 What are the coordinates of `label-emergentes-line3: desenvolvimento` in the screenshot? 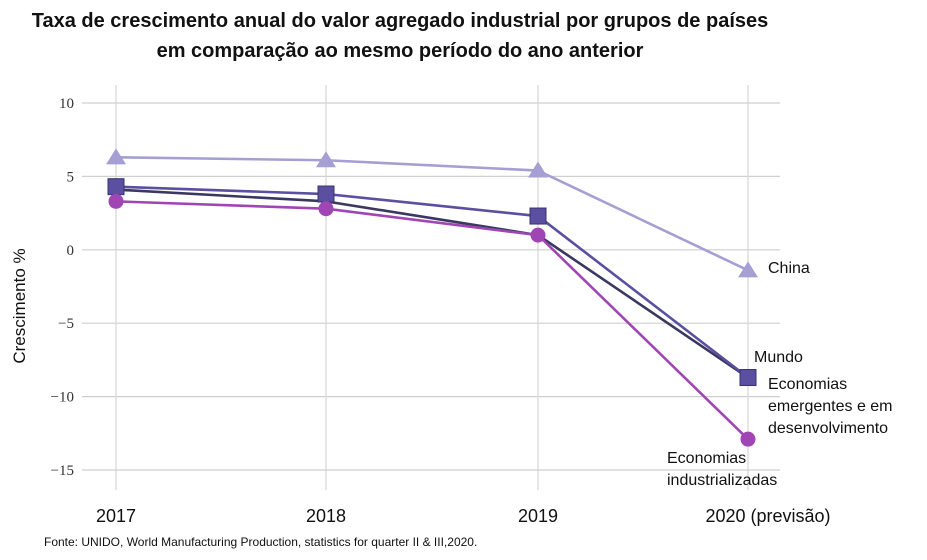 It's located at (828, 428).